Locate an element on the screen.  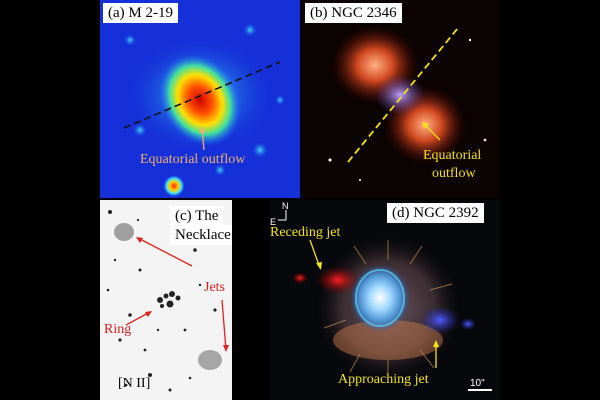
panel-c-necklace: (c) The Necklace Jets Ring [N II] is located at coordinates (166, 300).